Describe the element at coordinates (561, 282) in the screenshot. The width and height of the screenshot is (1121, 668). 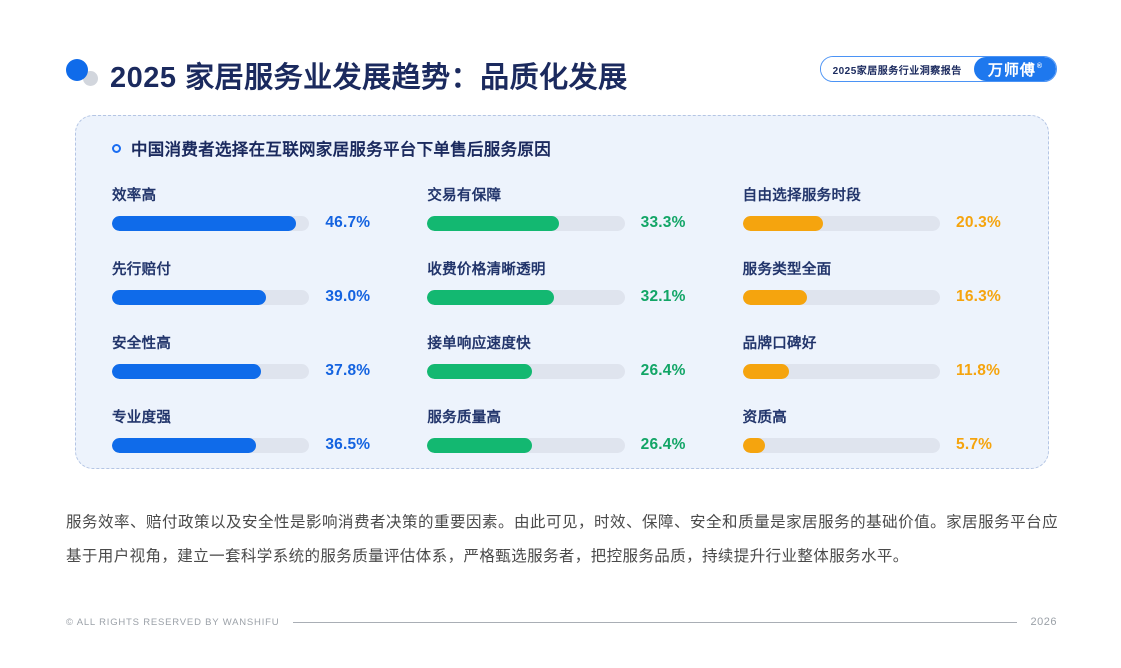
I see `chart-bar-item: 收费价格清晰透明 32.1%` at that location.